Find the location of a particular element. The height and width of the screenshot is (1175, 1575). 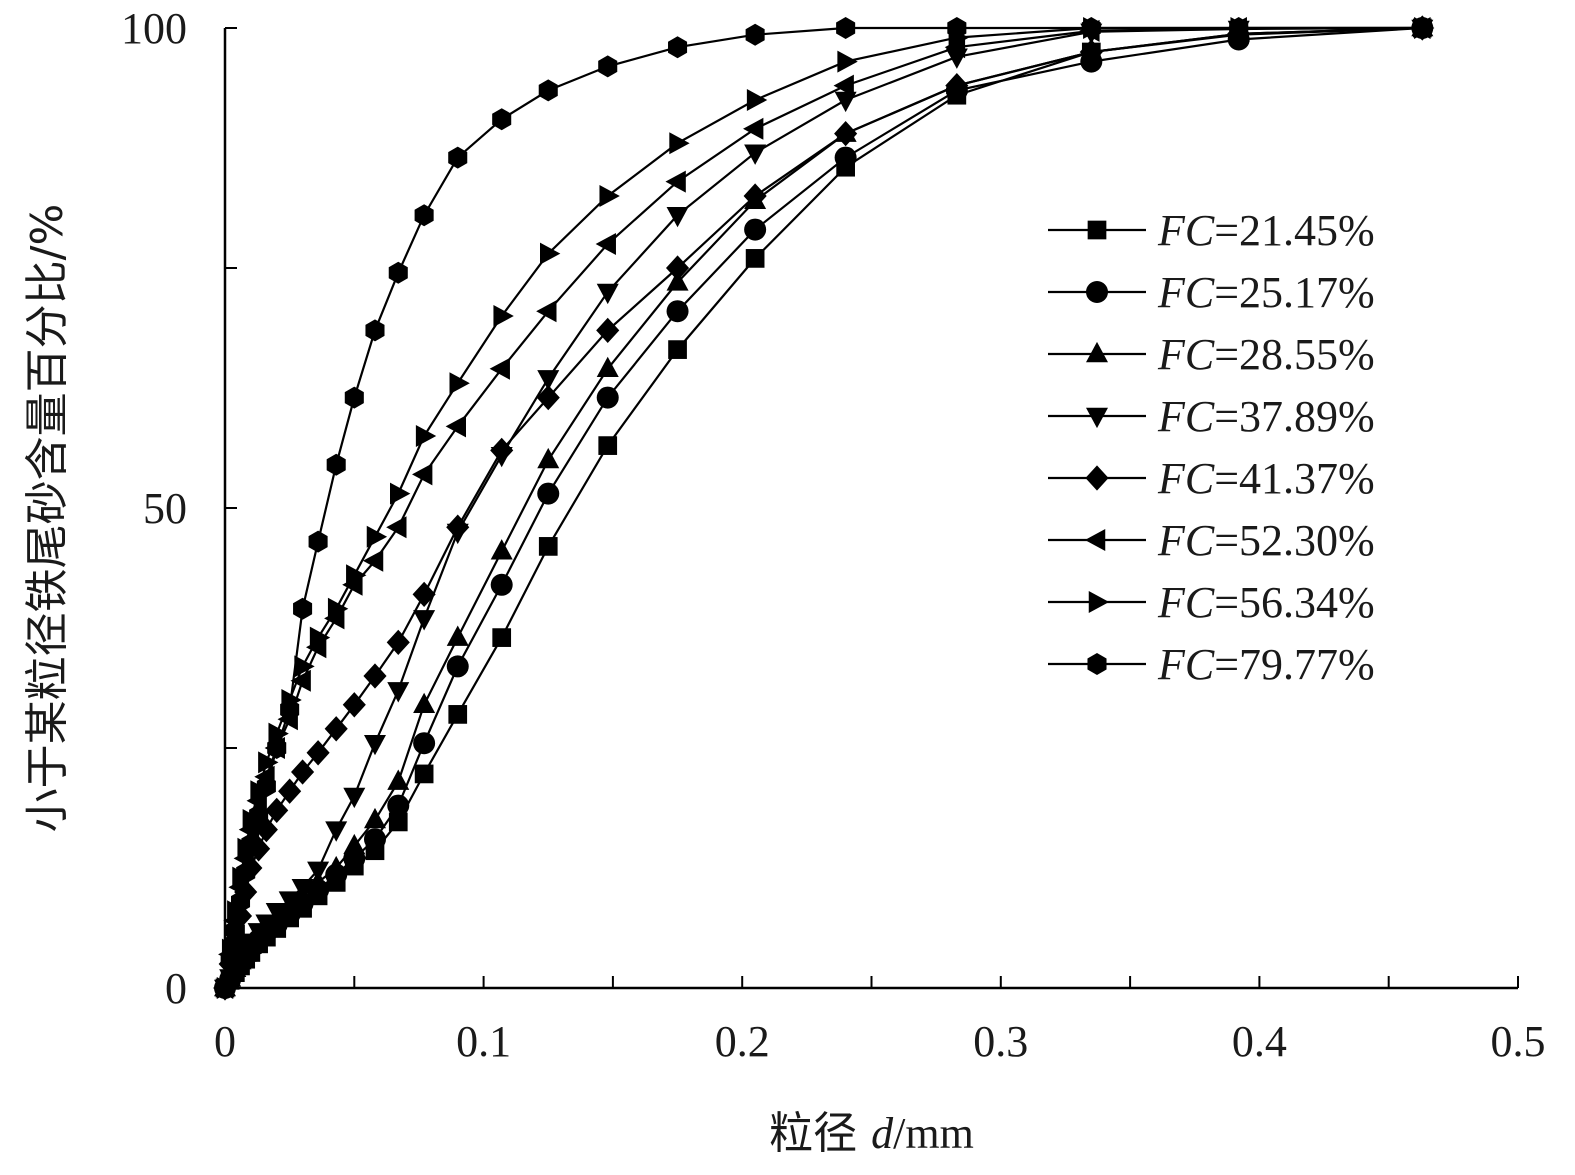

x-tick-label: 0 is located at coordinates (225, 1041).